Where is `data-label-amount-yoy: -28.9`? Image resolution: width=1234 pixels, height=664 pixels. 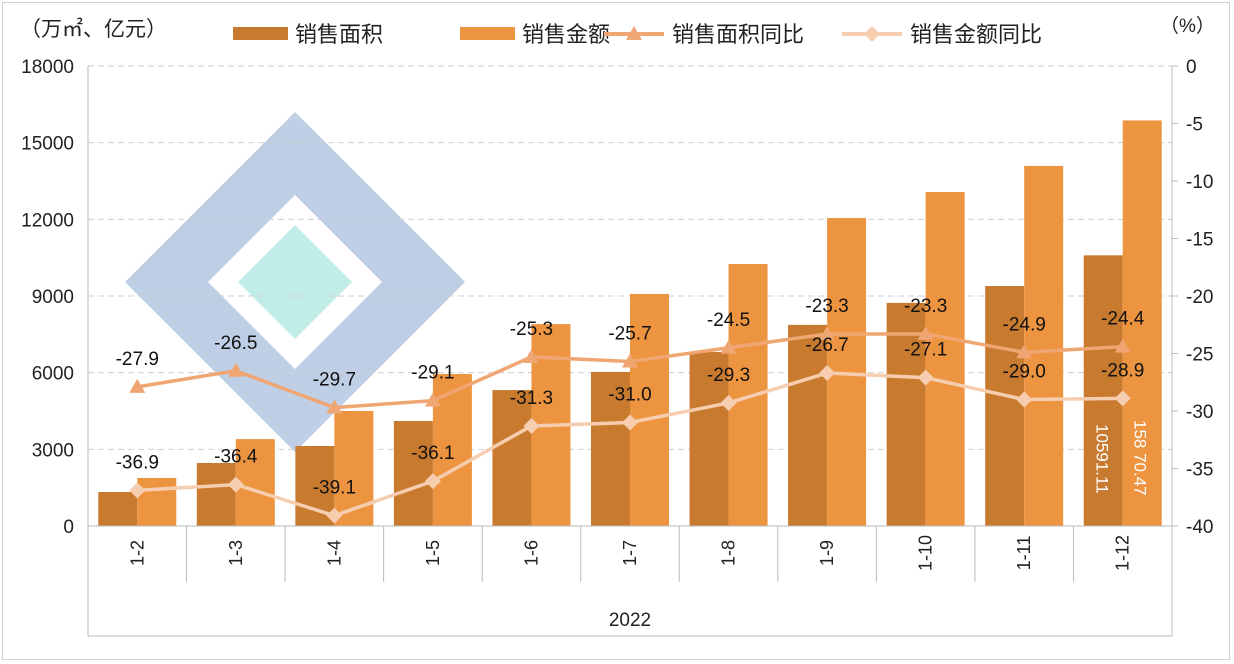
data-label-amount-yoy: -28.9 is located at coordinates (1122, 370).